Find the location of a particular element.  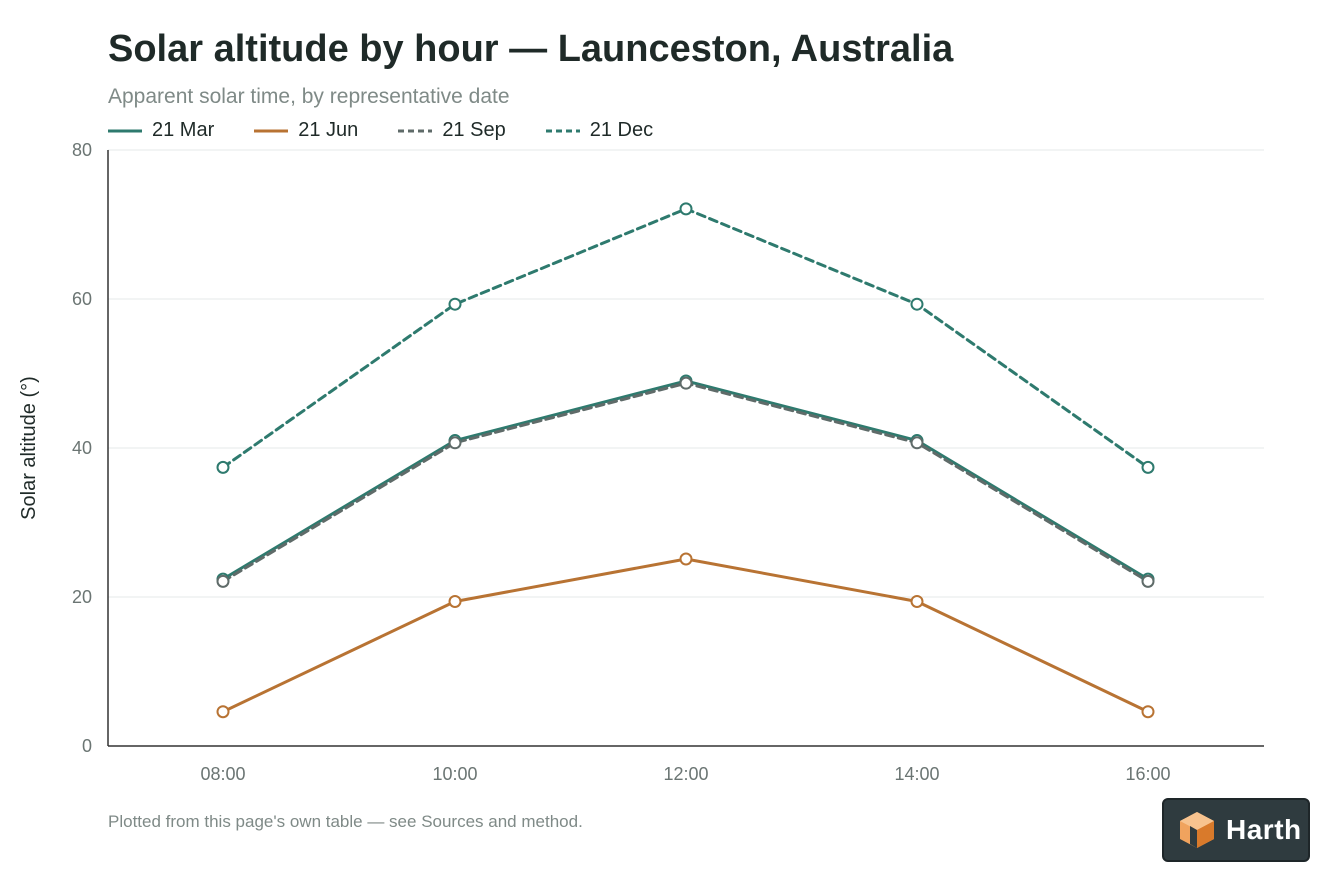

y-tick-label: 40 is located at coordinates (82, 448).